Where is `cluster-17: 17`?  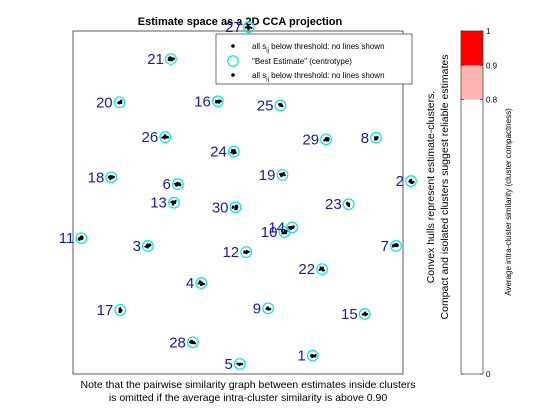 cluster-17: 17 is located at coordinates (112, 310).